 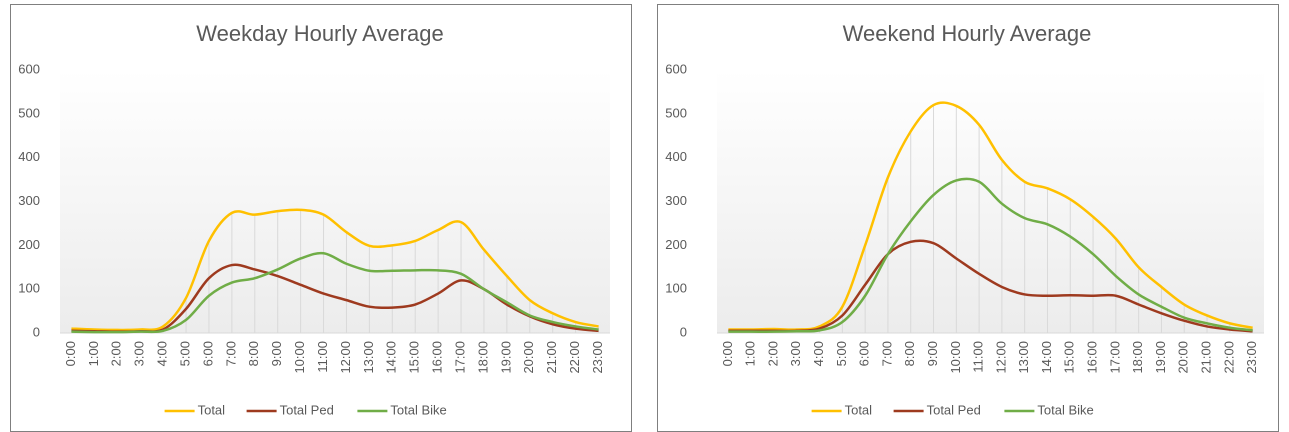 I want to click on chart-title: Weekday Hourly Average, so click(x=319, y=33).